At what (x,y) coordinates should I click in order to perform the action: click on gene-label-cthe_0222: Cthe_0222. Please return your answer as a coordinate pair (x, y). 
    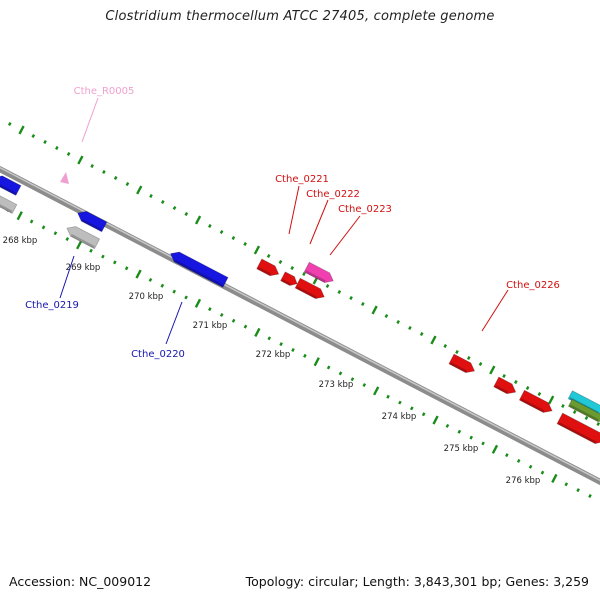
    Looking at the image, I should click on (333, 194).